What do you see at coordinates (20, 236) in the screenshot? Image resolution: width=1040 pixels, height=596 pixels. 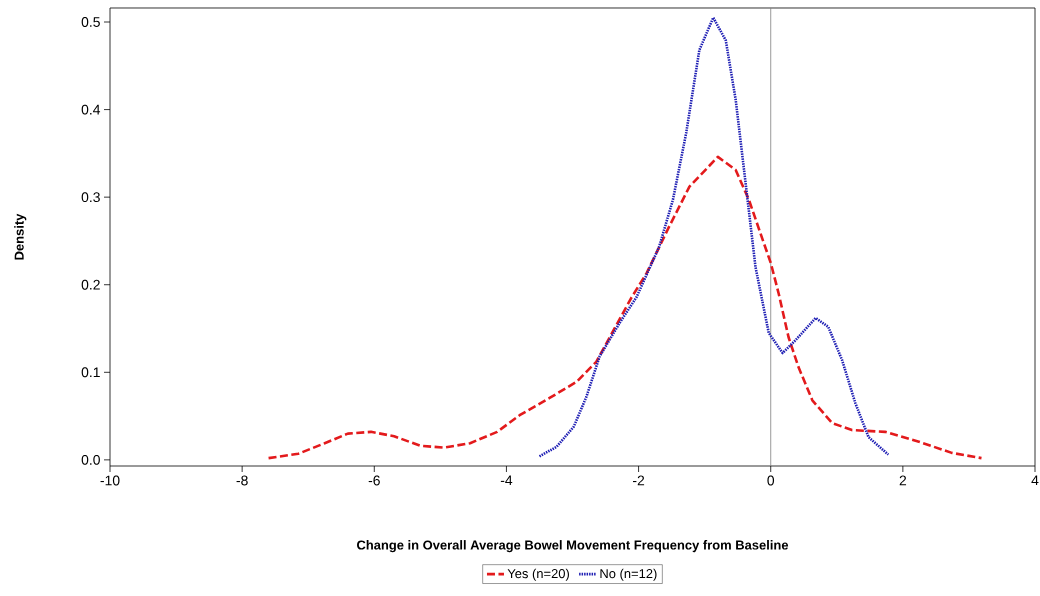 I see `y-axis-title: Density` at bounding box center [20, 236].